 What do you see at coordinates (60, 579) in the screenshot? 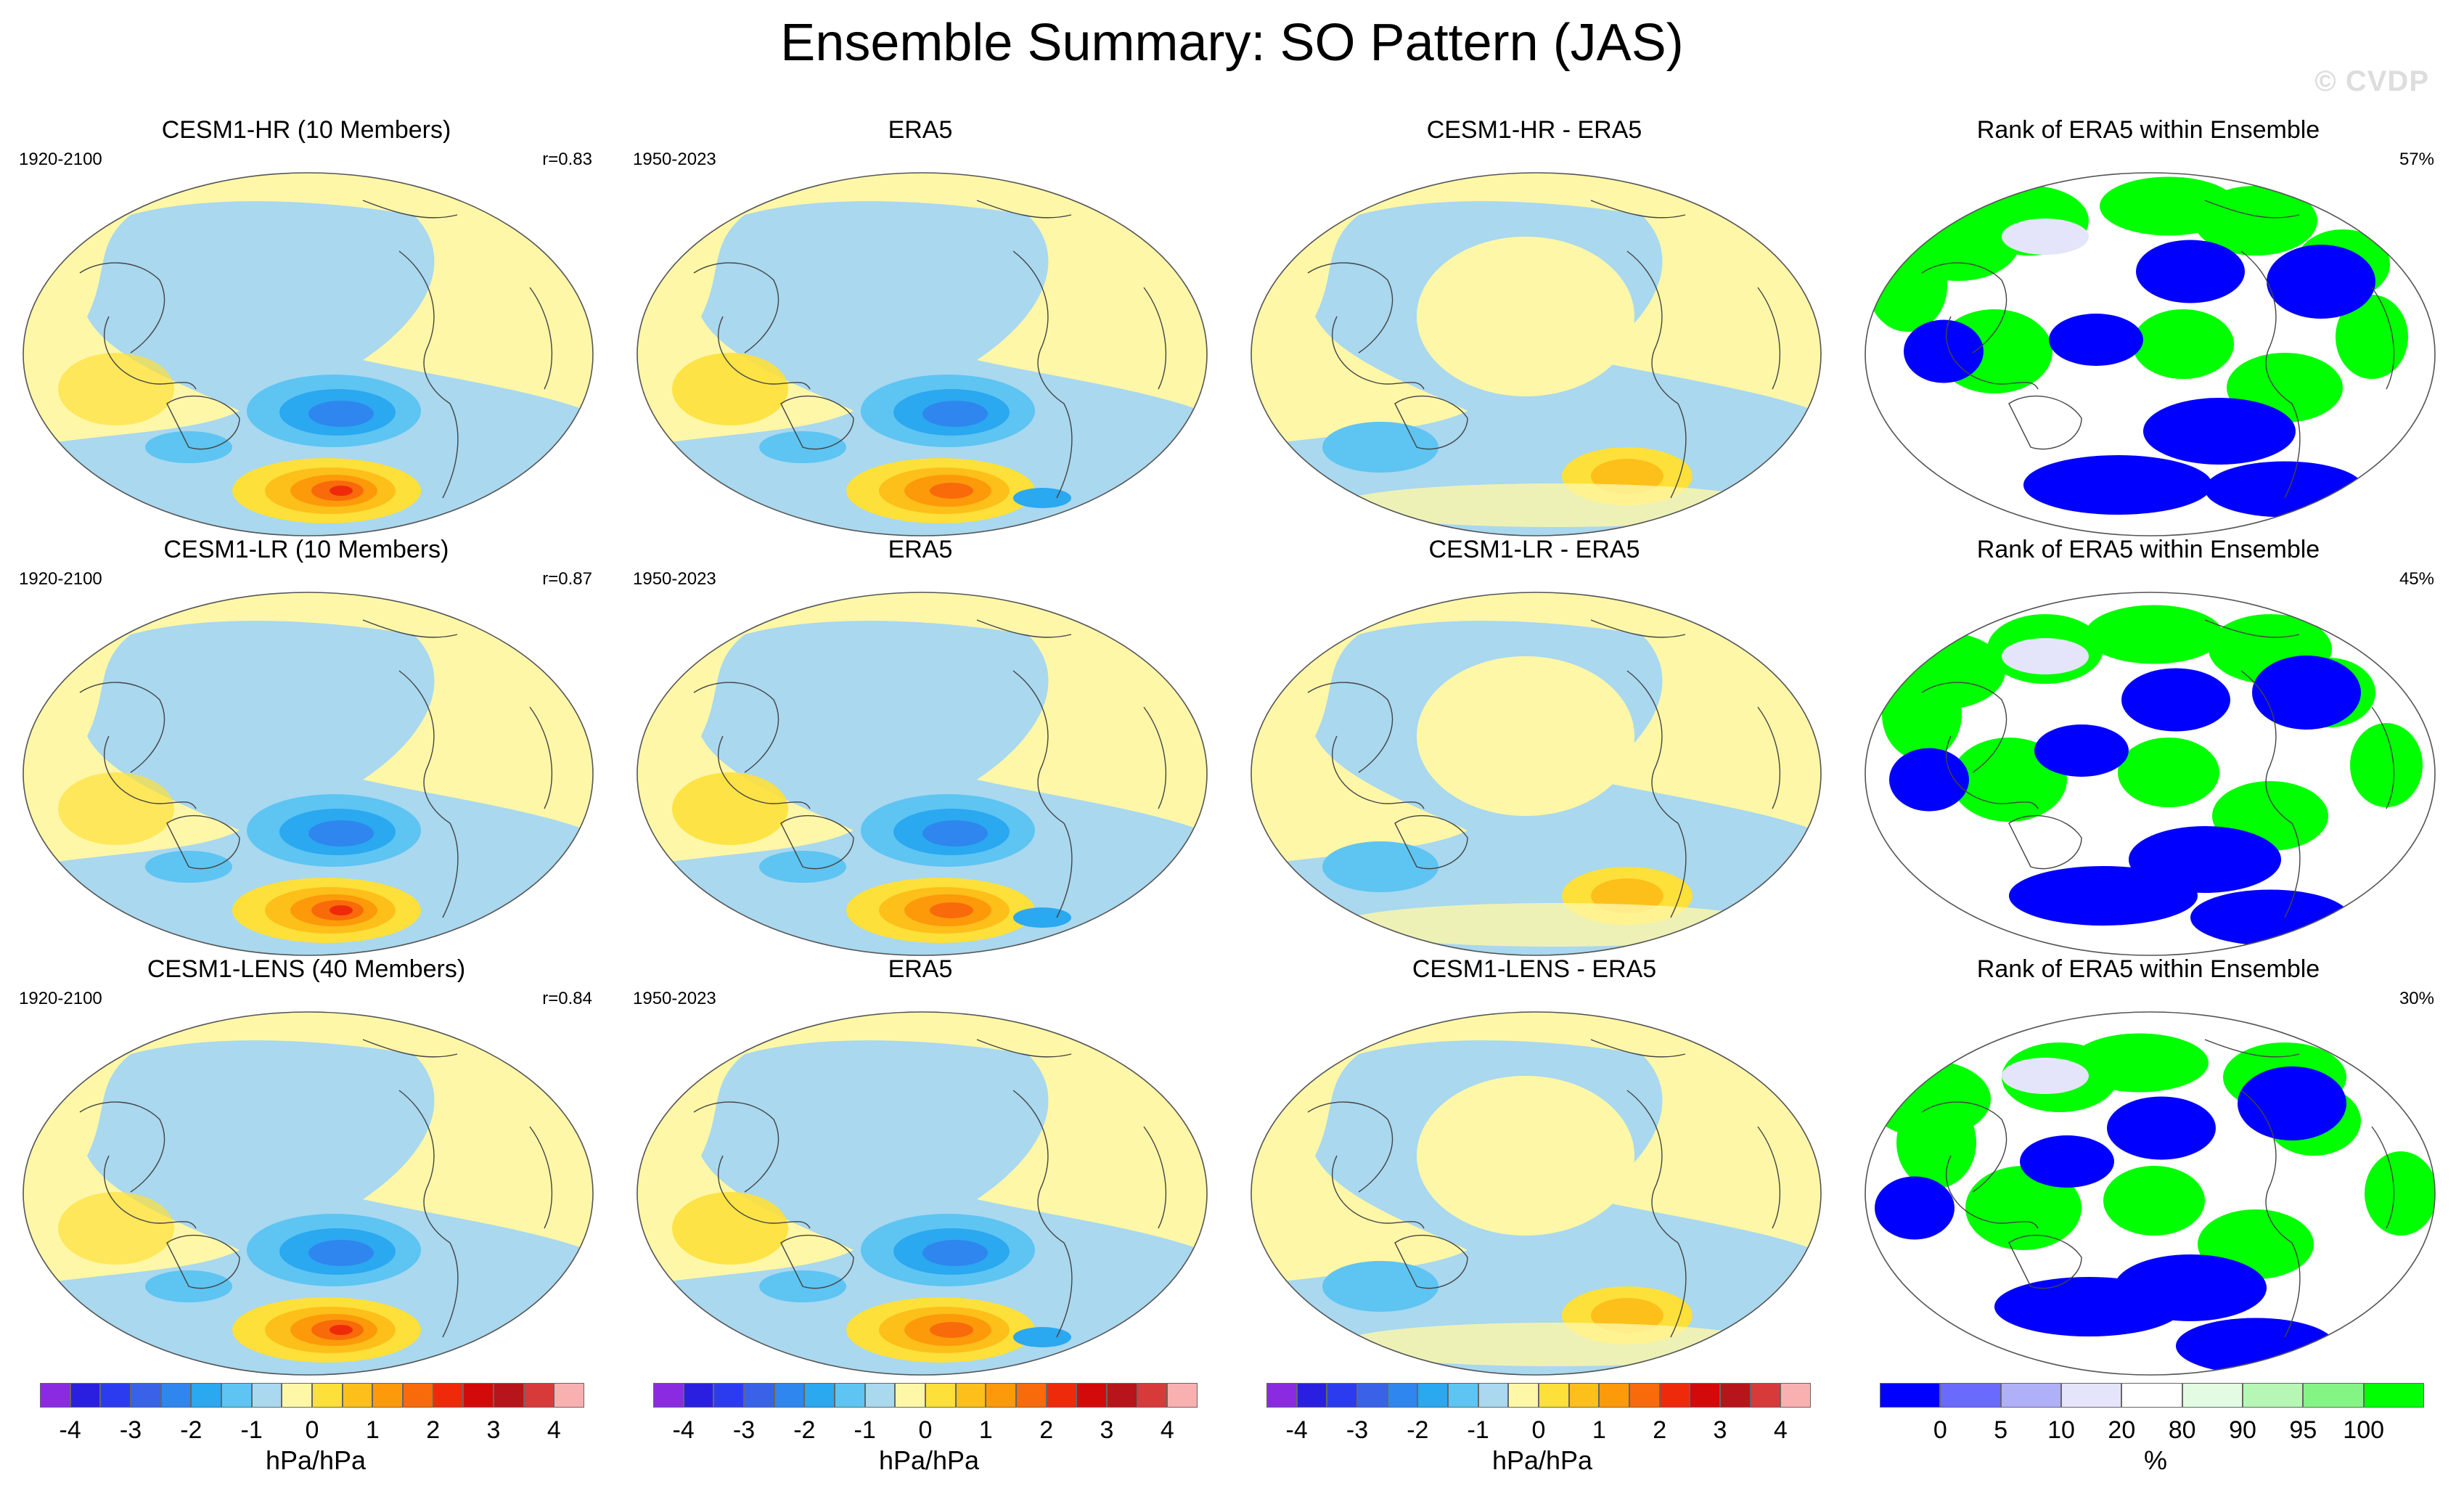
I see `period-label: 1920-2100` at bounding box center [60, 579].